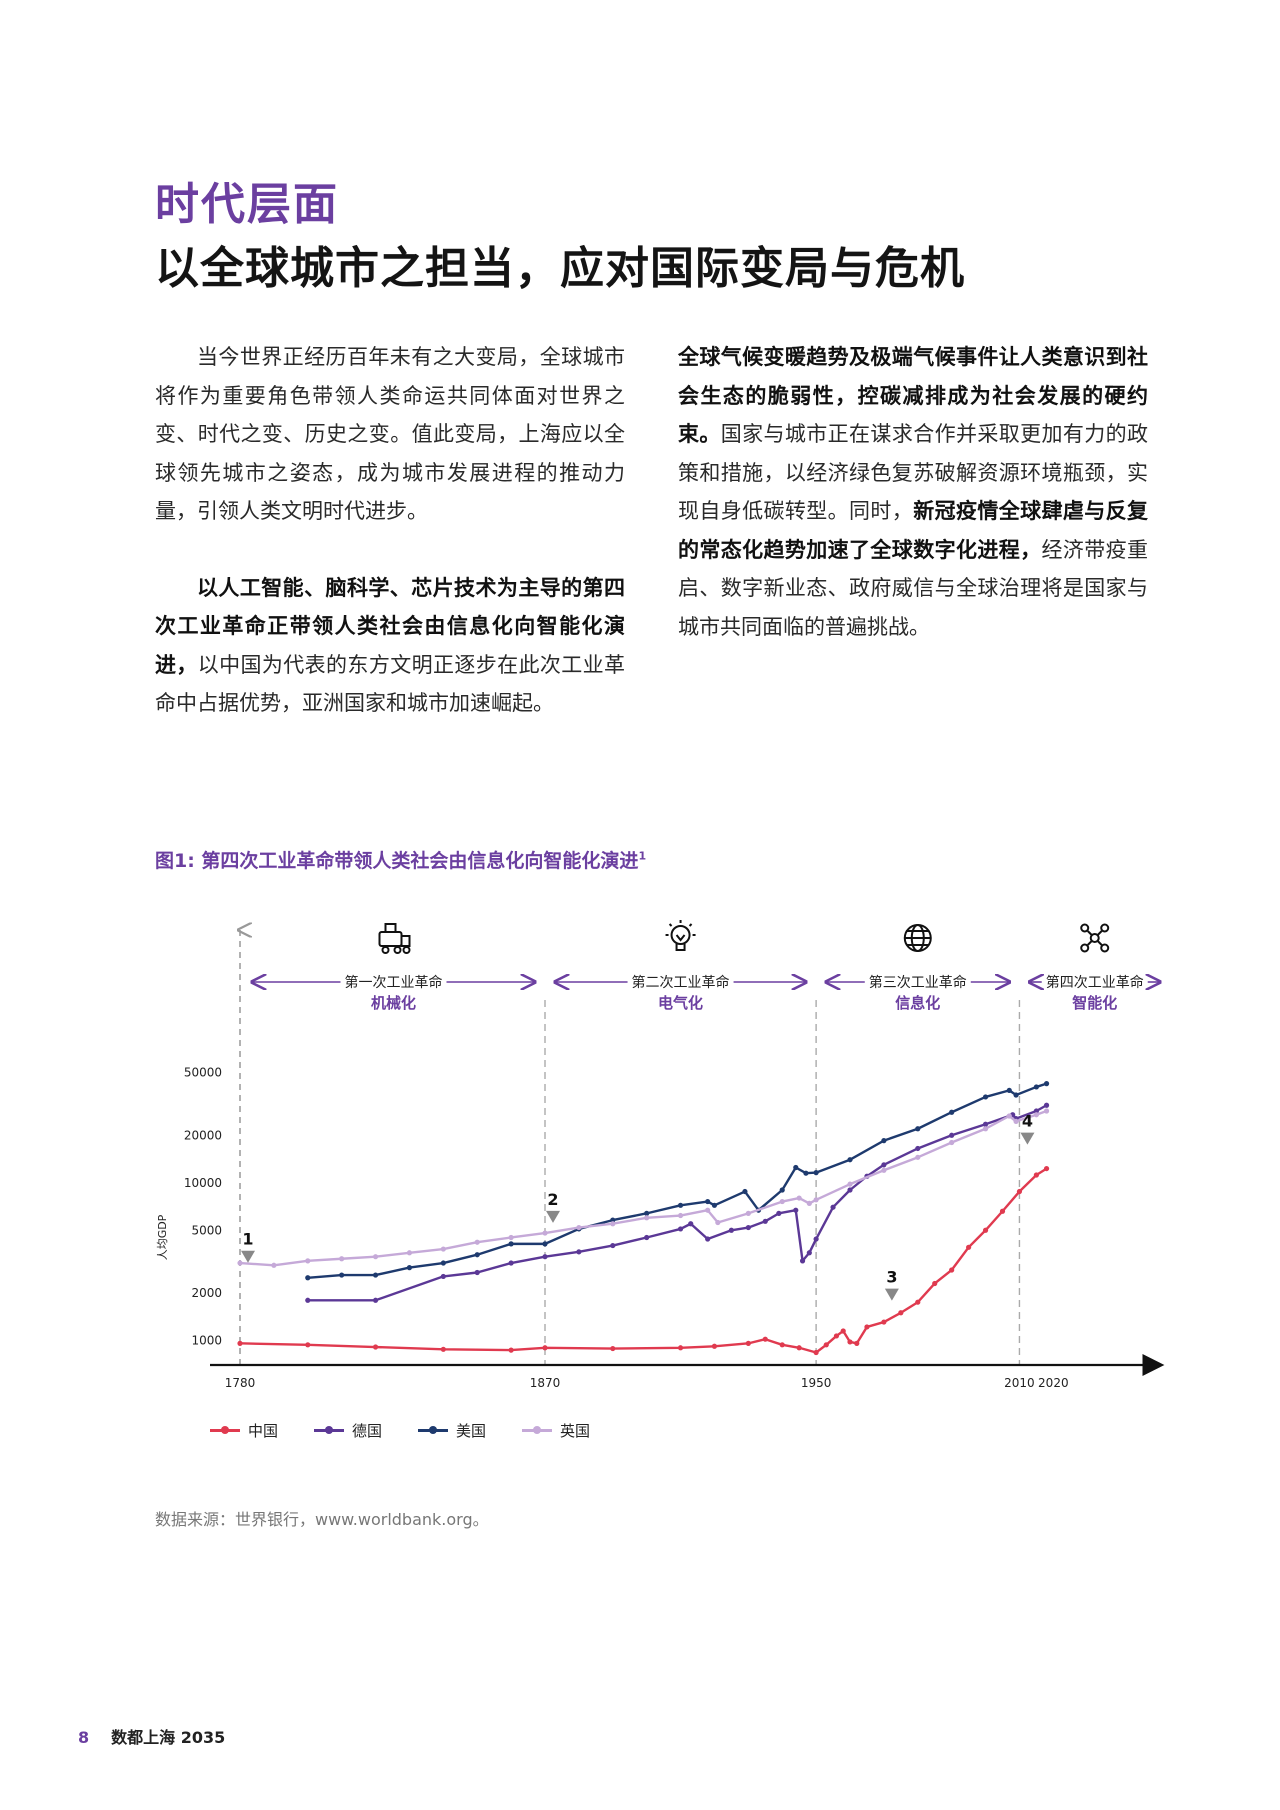 The height and width of the screenshot is (1810, 1280). Describe the element at coordinates (575, 1431) in the screenshot. I see `legend-label: 英国` at that location.